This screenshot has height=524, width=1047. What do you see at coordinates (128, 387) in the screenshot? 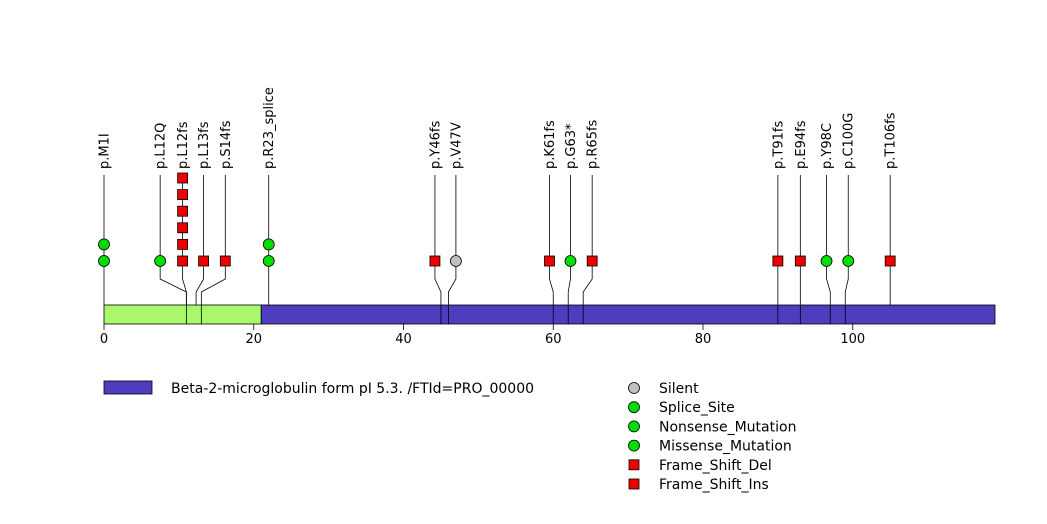
I see `legend-region-swatch` at bounding box center [128, 387].